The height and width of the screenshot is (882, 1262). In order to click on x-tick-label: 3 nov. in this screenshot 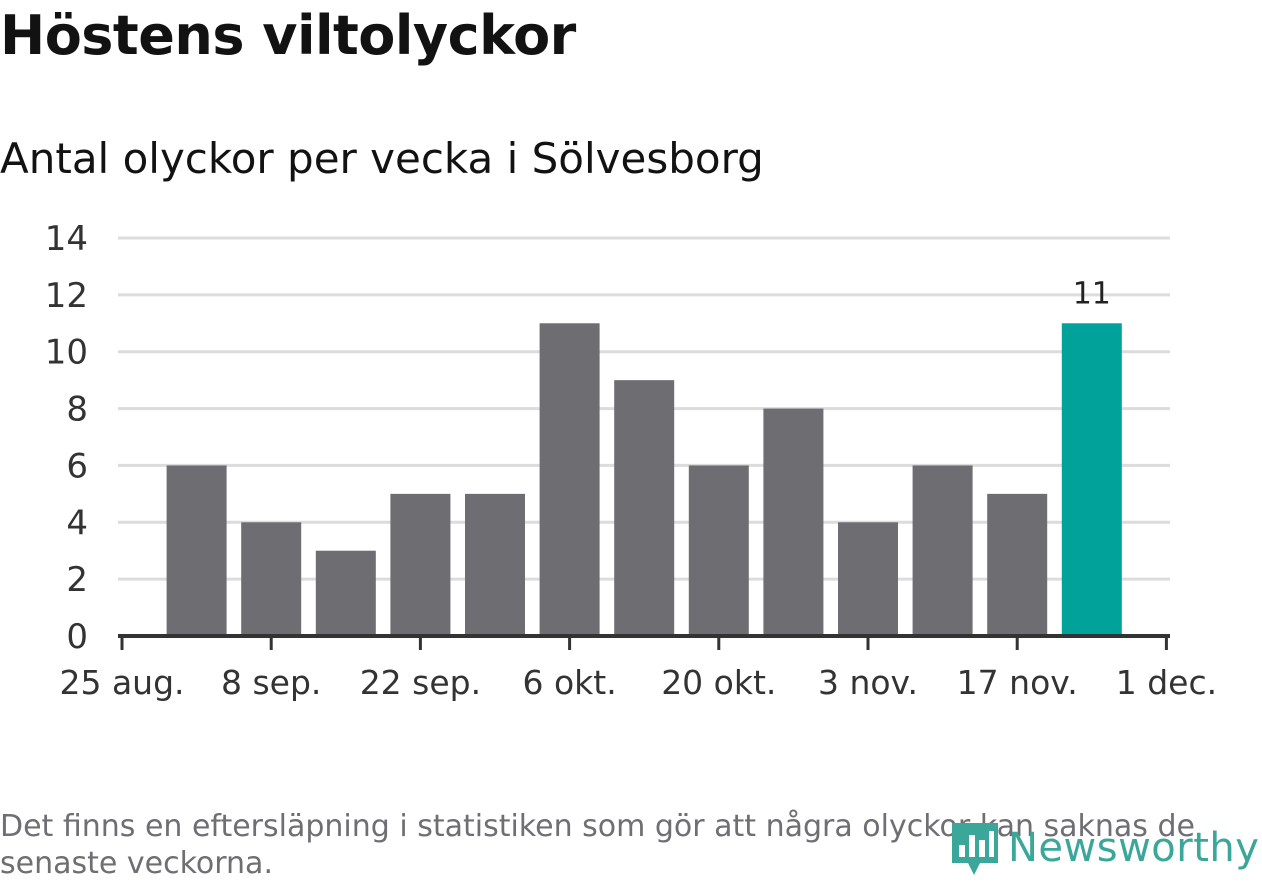, I will do `click(868, 682)`.